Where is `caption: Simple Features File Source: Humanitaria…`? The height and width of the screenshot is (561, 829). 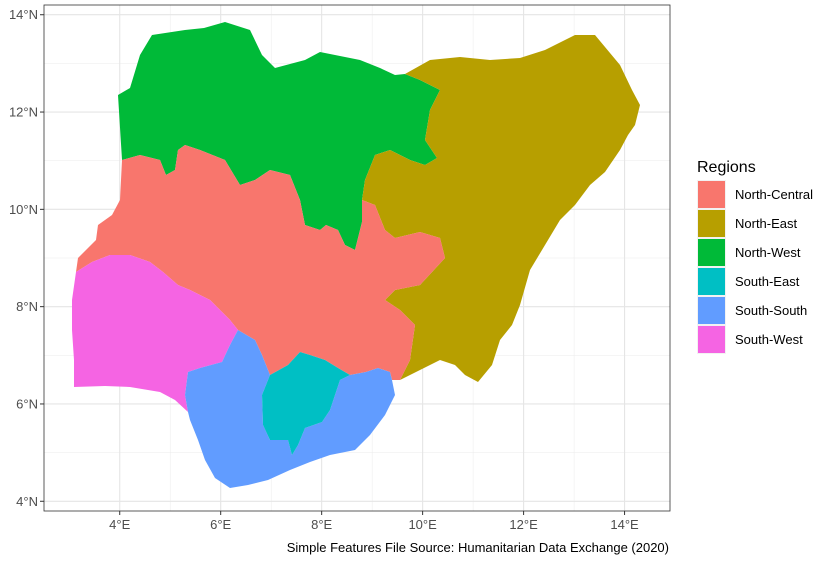 caption: Simple Features File Source: Humanitaria… is located at coordinates (478, 547).